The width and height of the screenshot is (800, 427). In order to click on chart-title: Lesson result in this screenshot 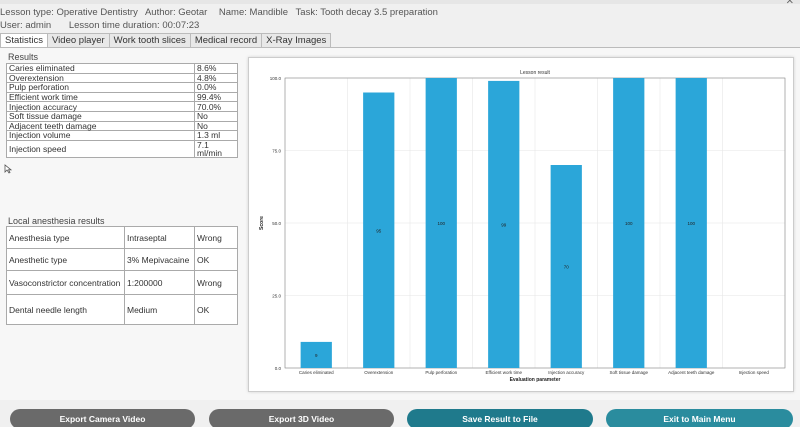, I will do `click(535, 73)`.